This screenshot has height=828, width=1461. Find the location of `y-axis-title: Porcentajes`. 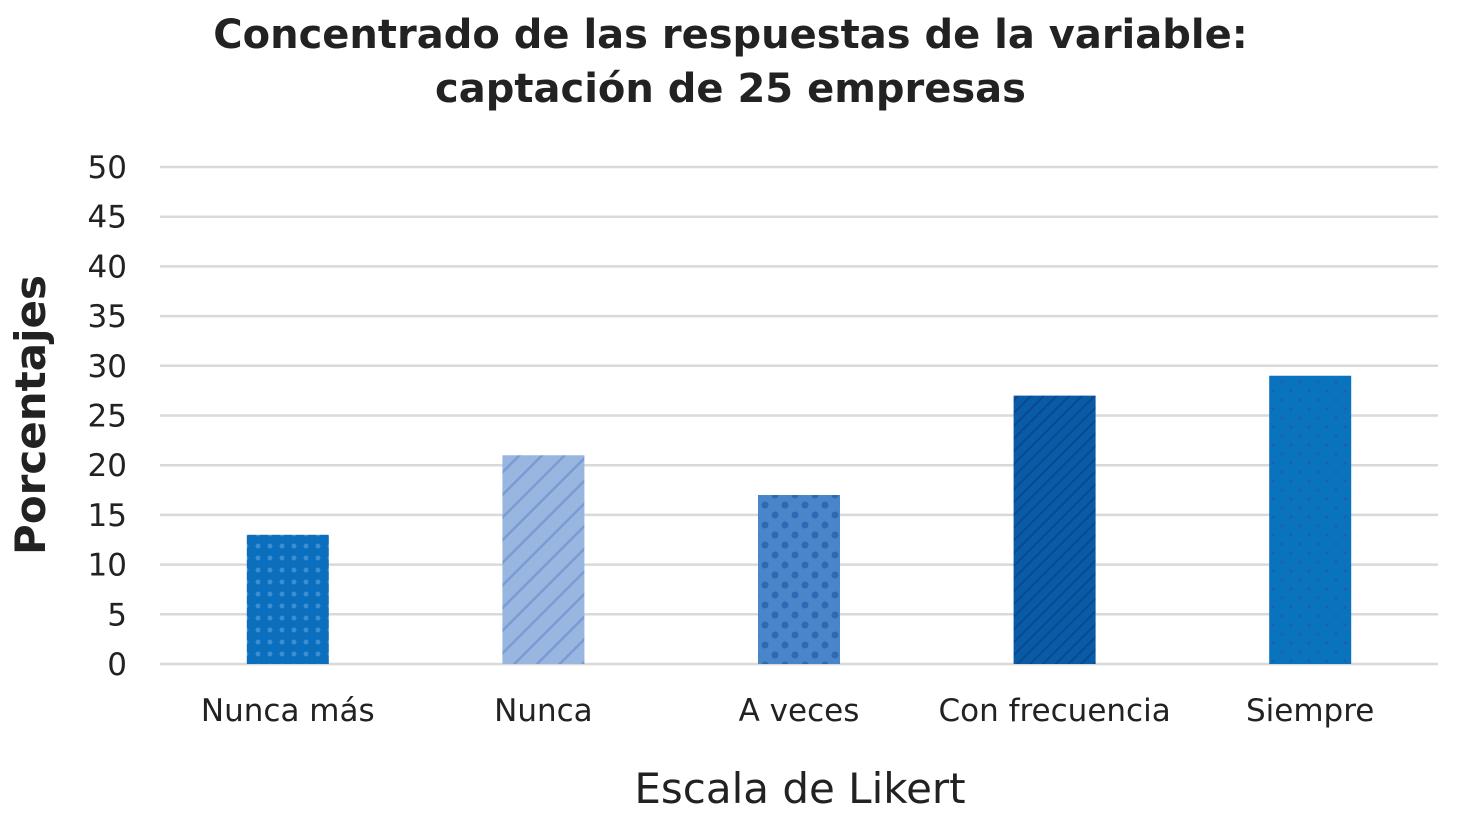

y-axis-title: Porcentajes is located at coordinates (30, 415).